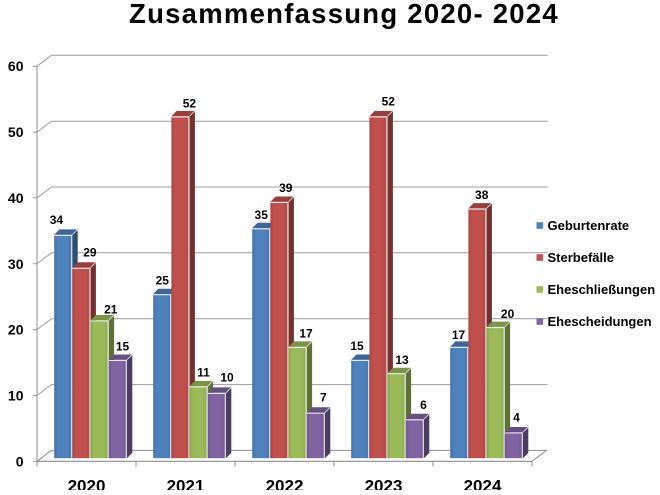 The image size is (660, 495). Describe the element at coordinates (186, 484) in the screenshot. I see `svg-text: 2021` at that location.